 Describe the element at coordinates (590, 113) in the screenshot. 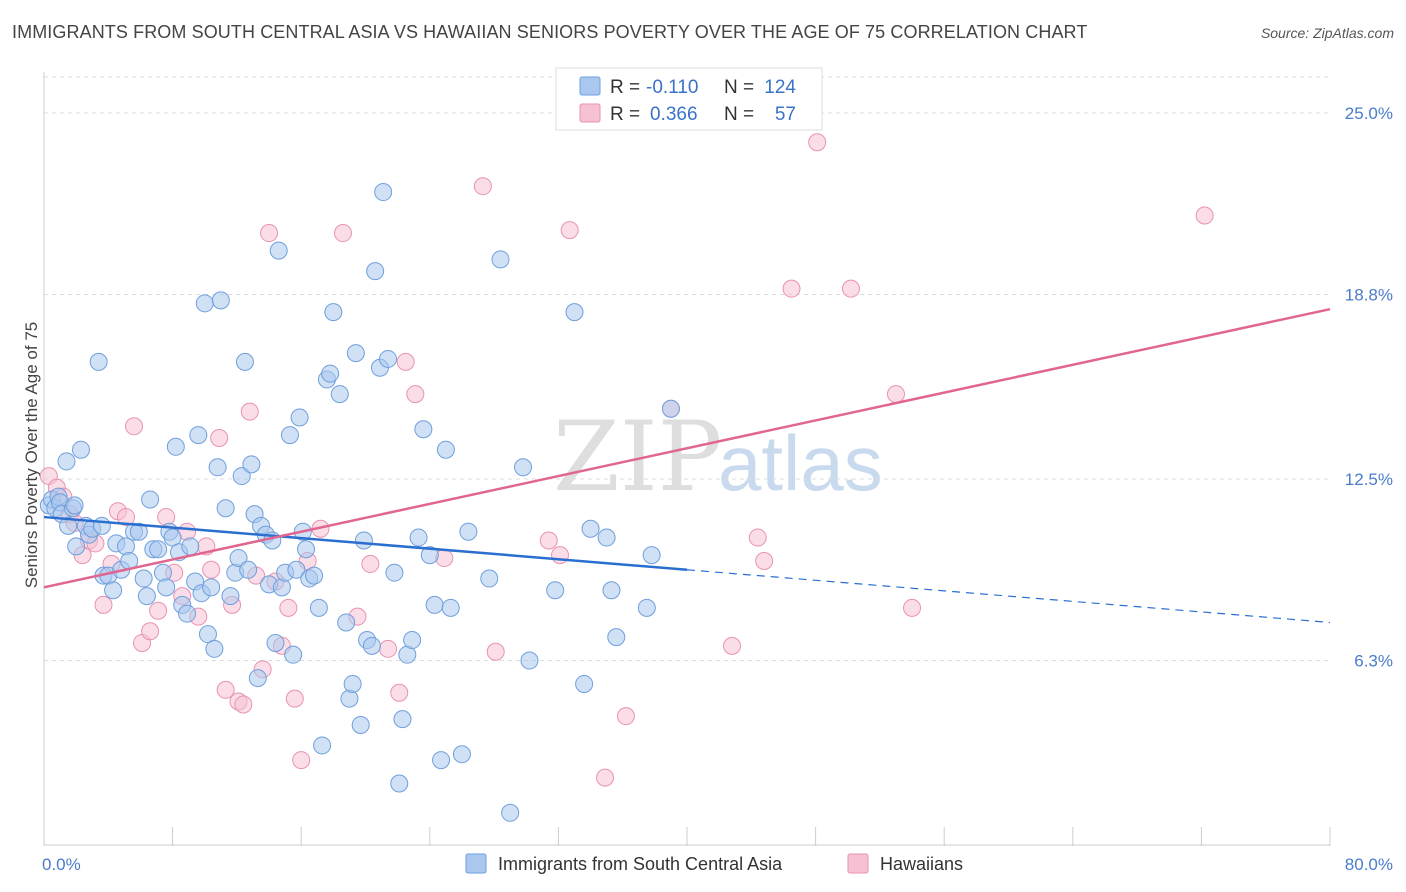

I see `legend-swatch-pink` at that location.